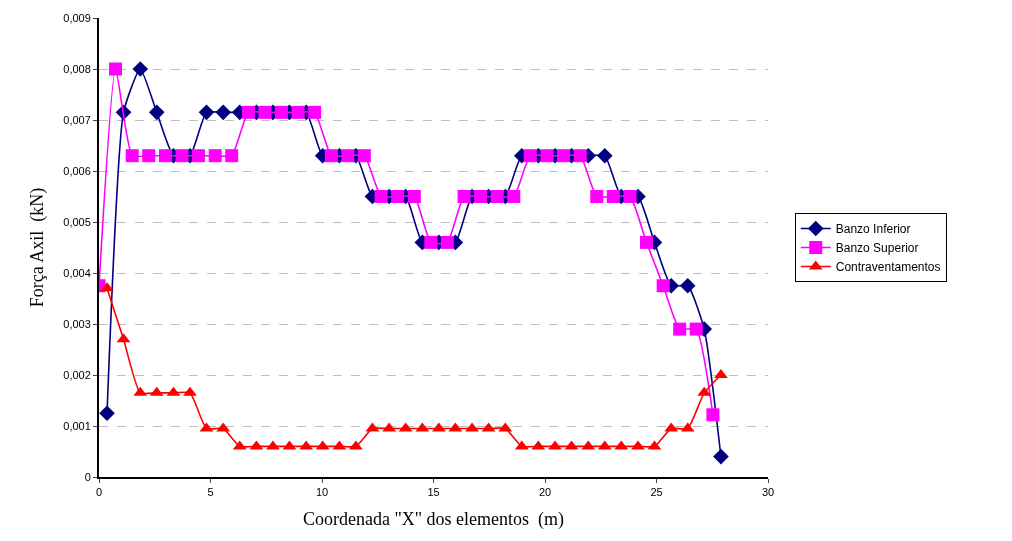 The image size is (1012, 541). Describe the element at coordinates (77, 17) in the screenshot. I see `y-tick-label: 0,009` at that location.